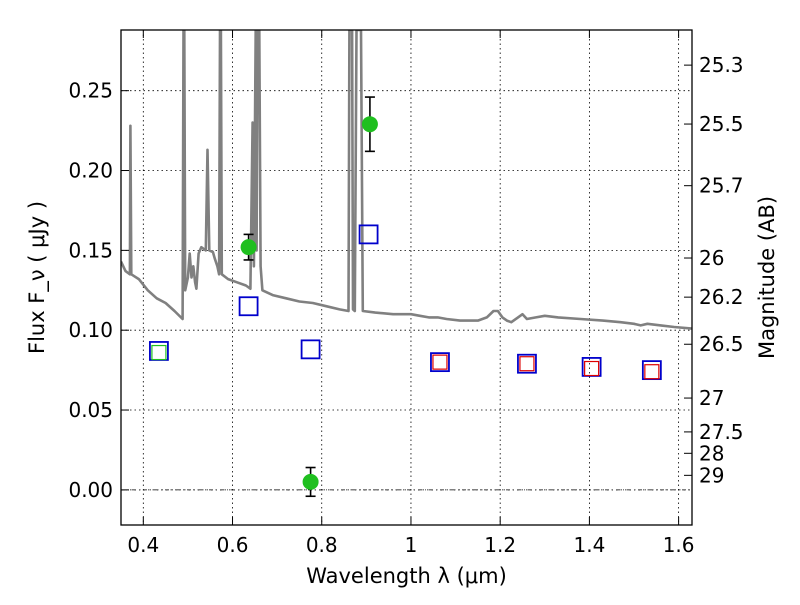 The width and height of the screenshot is (800, 605). What do you see at coordinates (90, 171) in the screenshot?
I see `y-tick-label-4: 0.20` at bounding box center [90, 171].